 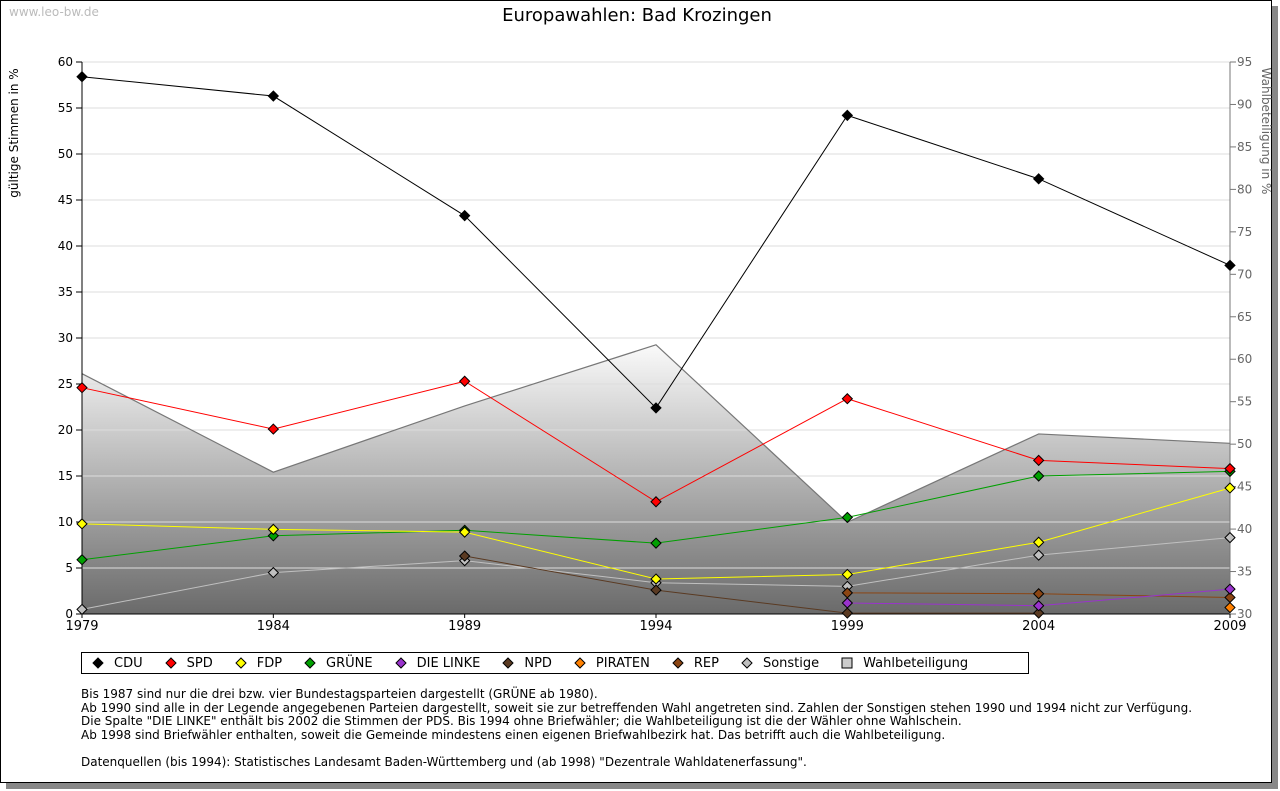 What do you see at coordinates (1244, 402) in the screenshot?
I see `y2-tick-label: 55` at bounding box center [1244, 402].